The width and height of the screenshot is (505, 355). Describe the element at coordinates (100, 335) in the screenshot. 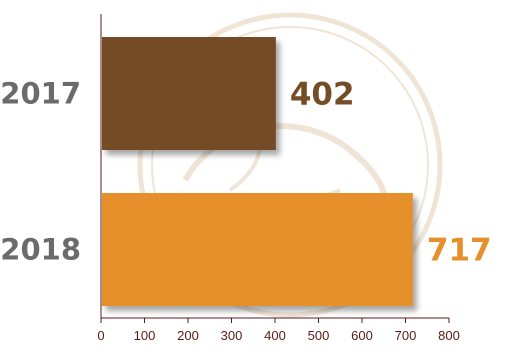

I see `x-tick-label-0: 0` at that location.